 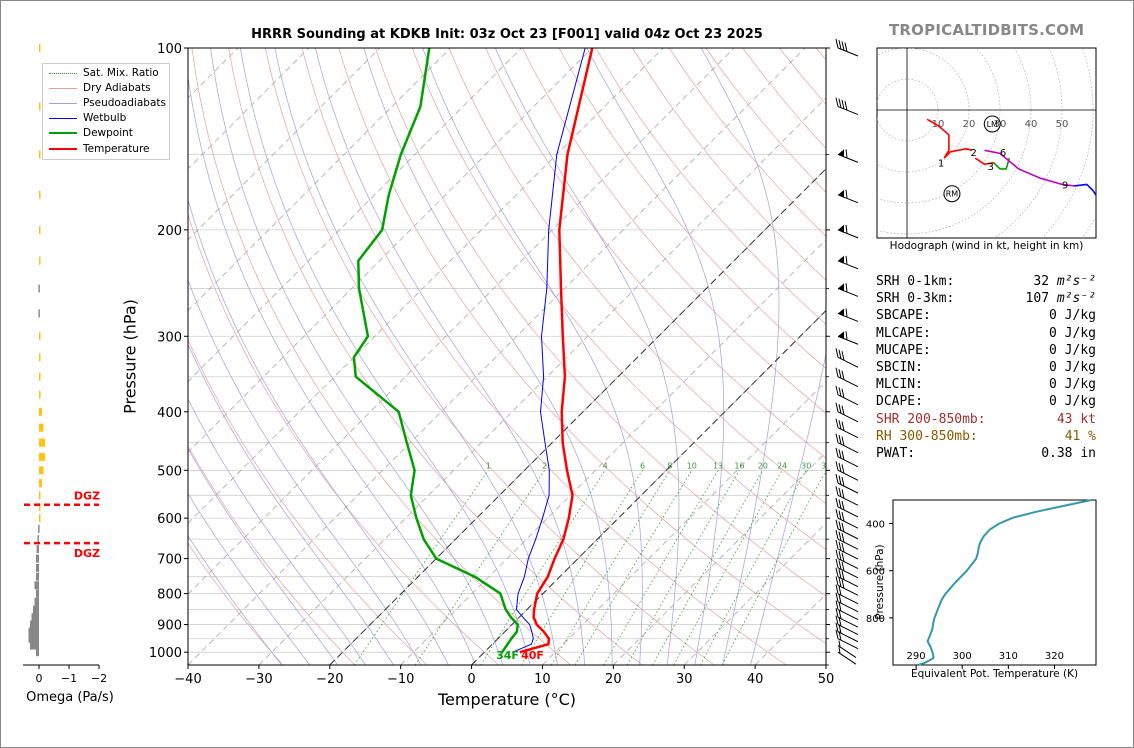 What do you see at coordinates (165, 653) in the screenshot?
I see `y-tick-label: 1000` at bounding box center [165, 653].